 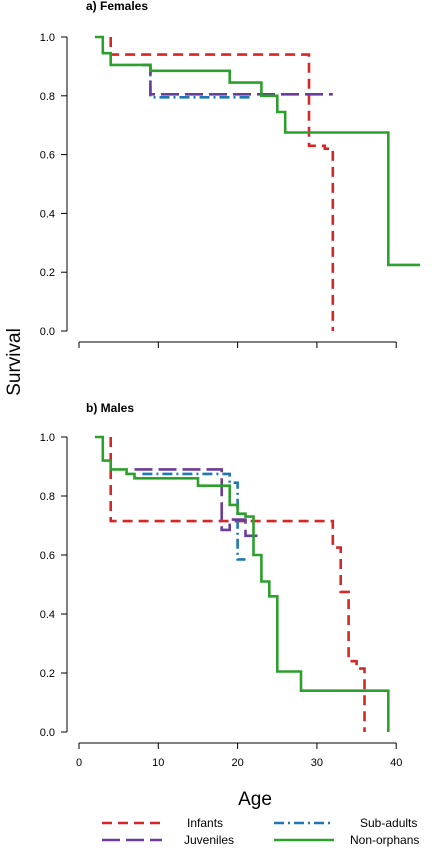 I want to click on series-line-sub-adults-males, so click(x=194, y=516).